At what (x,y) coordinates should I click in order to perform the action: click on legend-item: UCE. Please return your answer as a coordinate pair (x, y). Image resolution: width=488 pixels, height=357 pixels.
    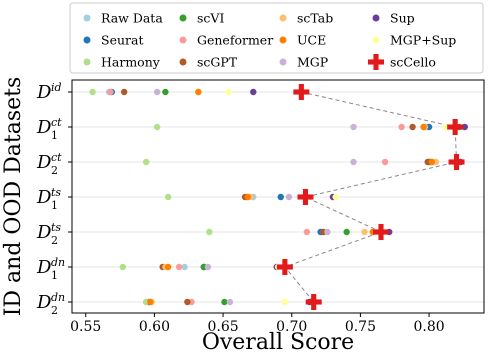
    Looking at the image, I should click on (302, 40).